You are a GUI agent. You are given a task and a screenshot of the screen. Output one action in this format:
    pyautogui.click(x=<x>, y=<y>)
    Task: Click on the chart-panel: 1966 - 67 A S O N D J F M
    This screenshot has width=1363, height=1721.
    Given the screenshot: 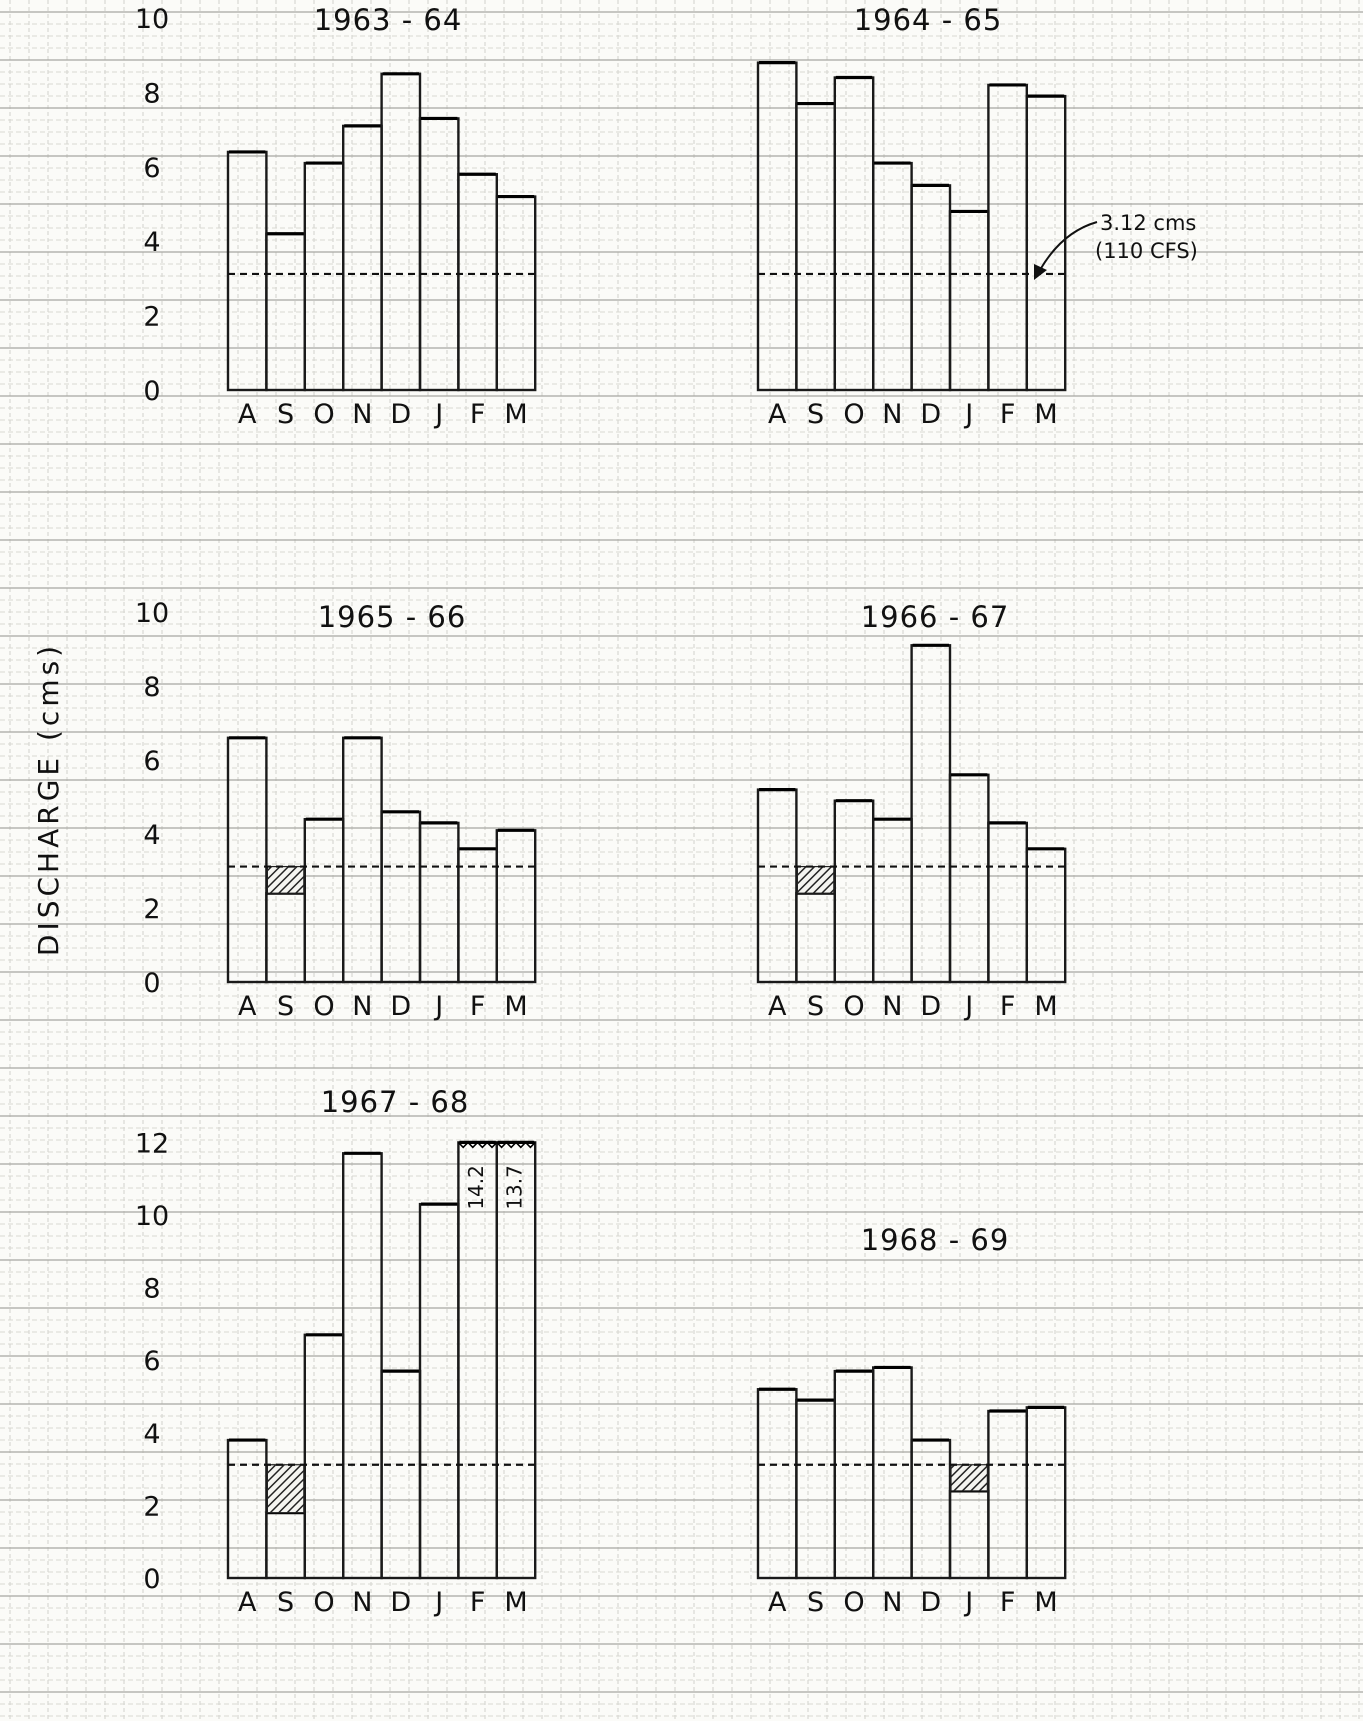 What is the action you would take?
    pyautogui.click(x=911, y=811)
    